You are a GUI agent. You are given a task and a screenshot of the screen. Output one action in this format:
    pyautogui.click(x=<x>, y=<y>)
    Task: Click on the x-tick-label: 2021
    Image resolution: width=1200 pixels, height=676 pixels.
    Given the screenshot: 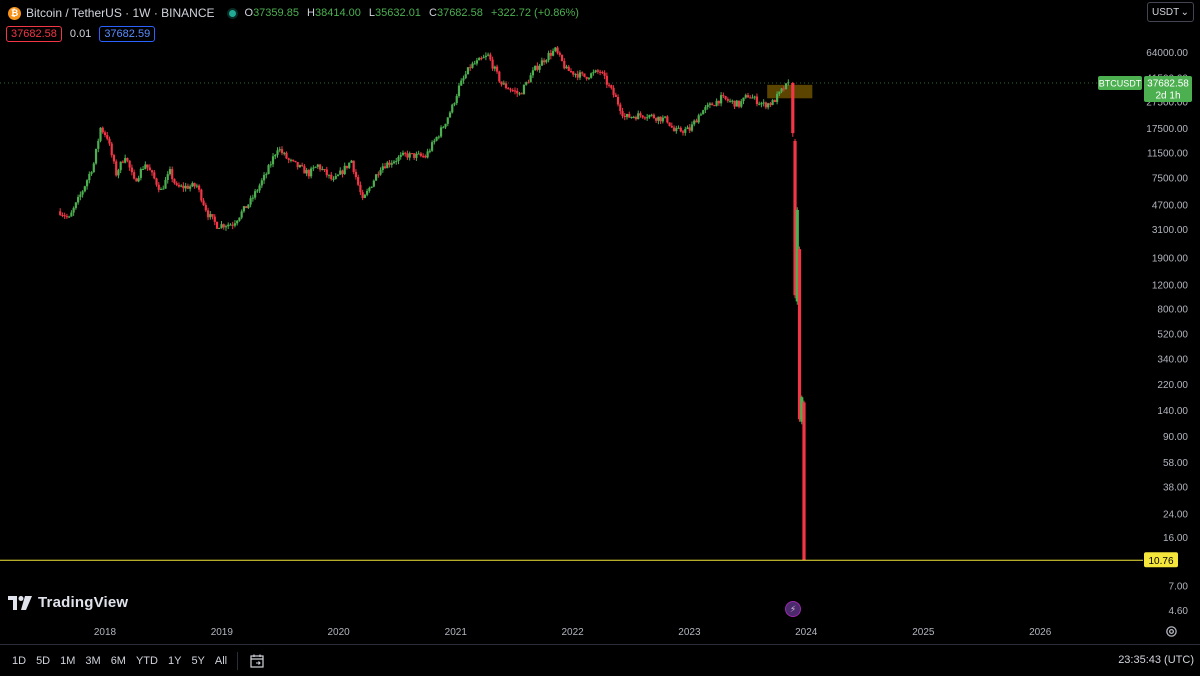 What is the action you would take?
    pyautogui.click(x=456, y=632)
    